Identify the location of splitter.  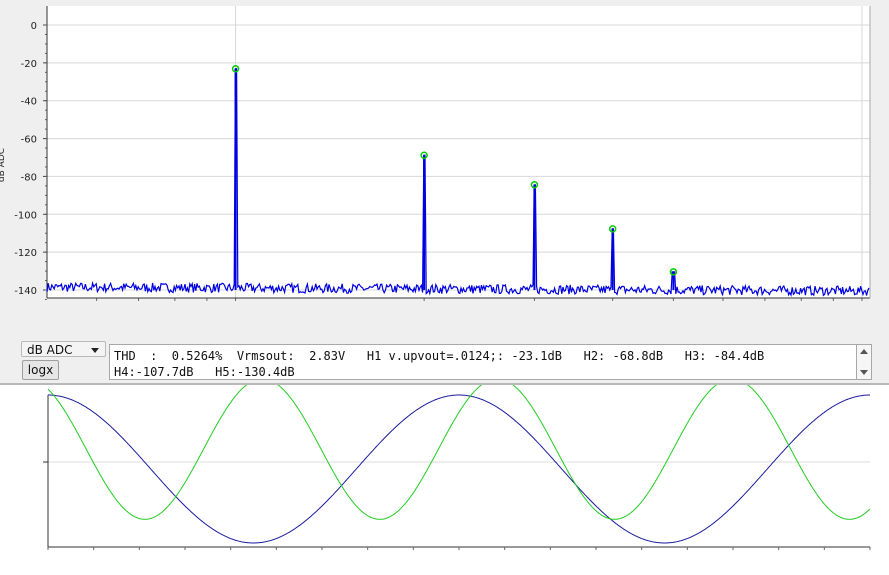
(444, 384).